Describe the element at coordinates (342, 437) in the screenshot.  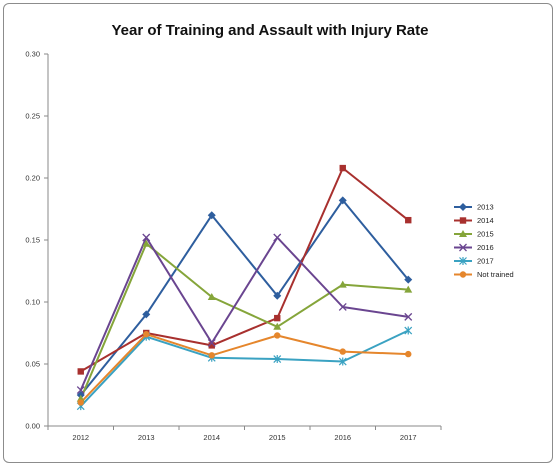
I see `x-tick-label: 2016` at that location.